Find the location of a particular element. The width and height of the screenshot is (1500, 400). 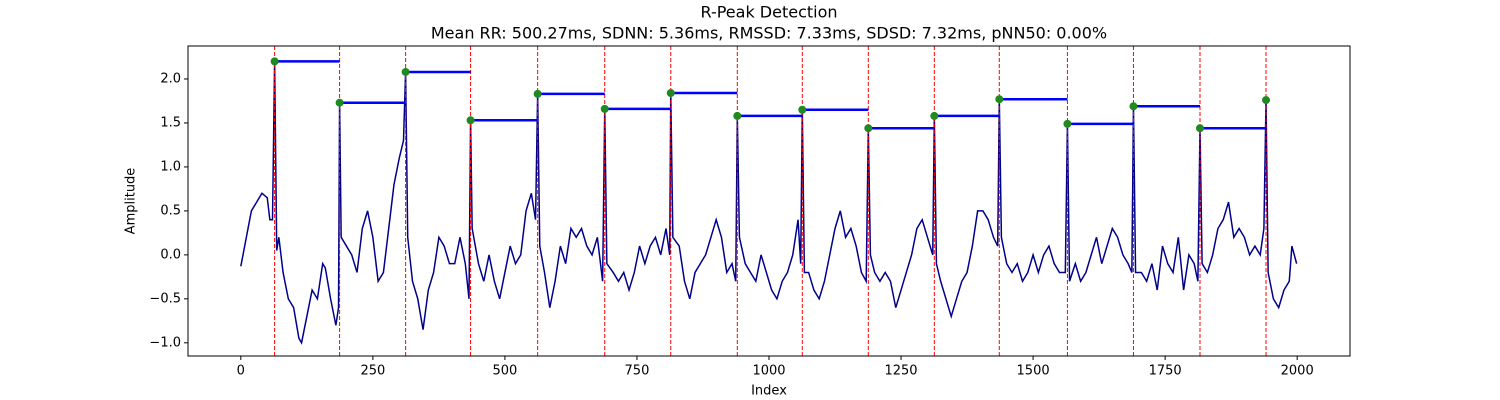

x-tick-label: 1000 is located at coordinates (768, 371).